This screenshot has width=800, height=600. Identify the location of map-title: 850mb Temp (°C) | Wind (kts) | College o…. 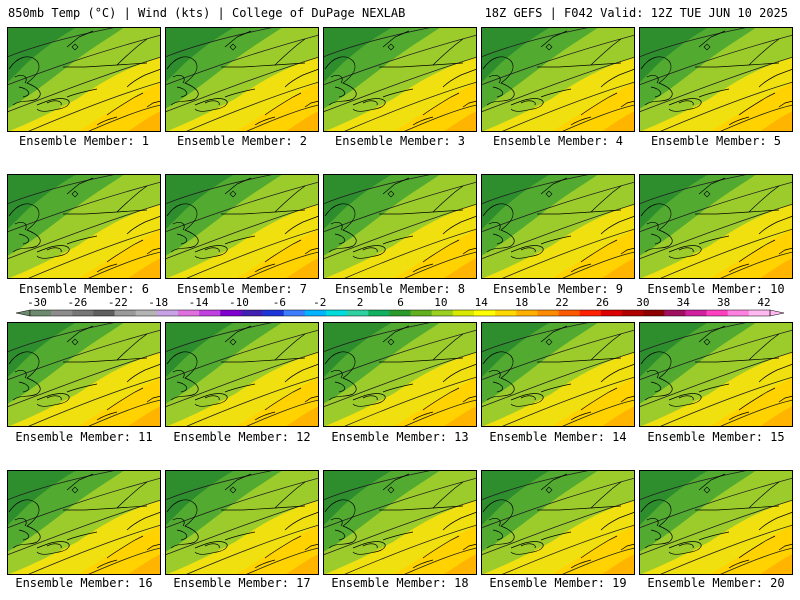
(207, 13).